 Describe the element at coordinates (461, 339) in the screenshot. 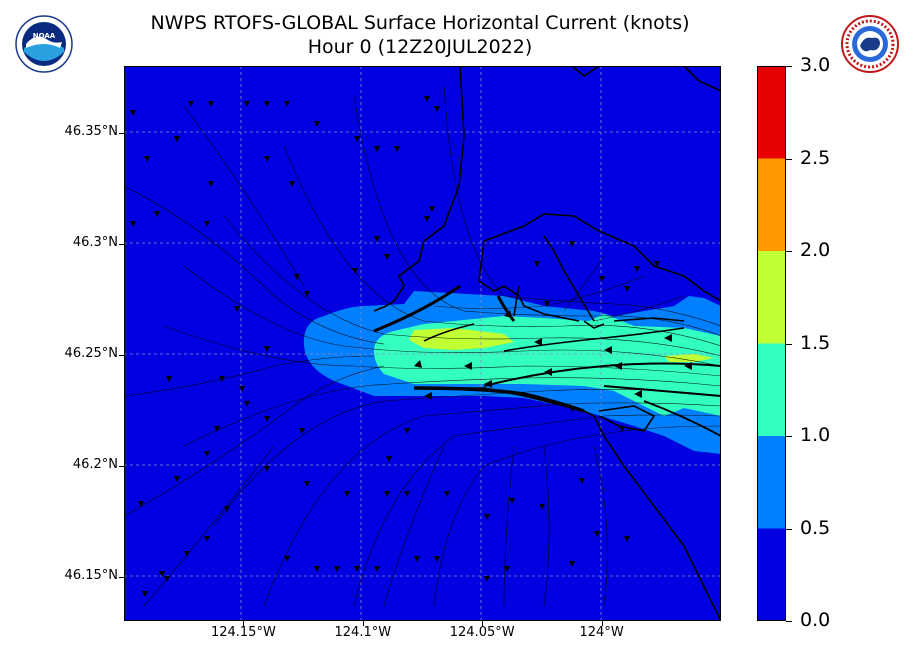

I see `region-1.5-2.0` at that location.